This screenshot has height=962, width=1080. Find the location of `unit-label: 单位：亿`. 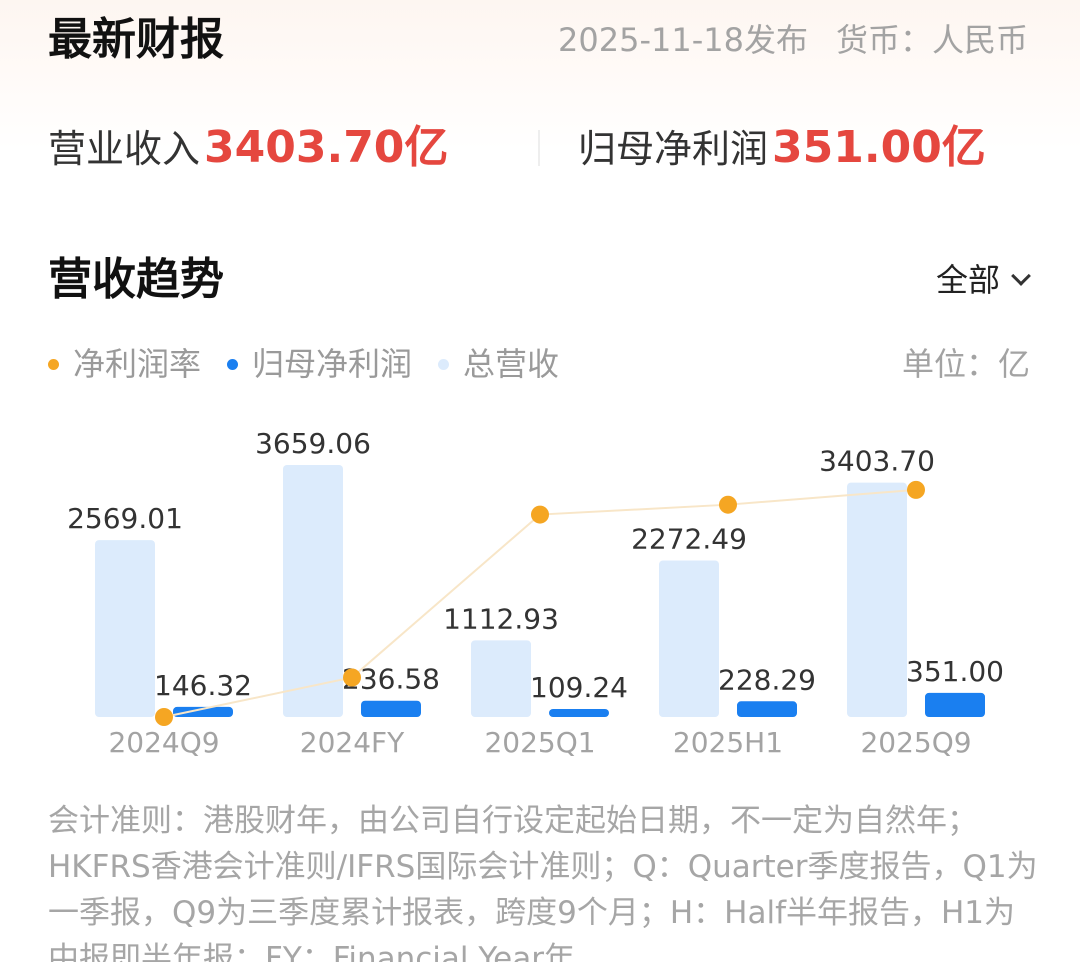

unit-label: 单位：亿 is located at coordinates (965, 364).